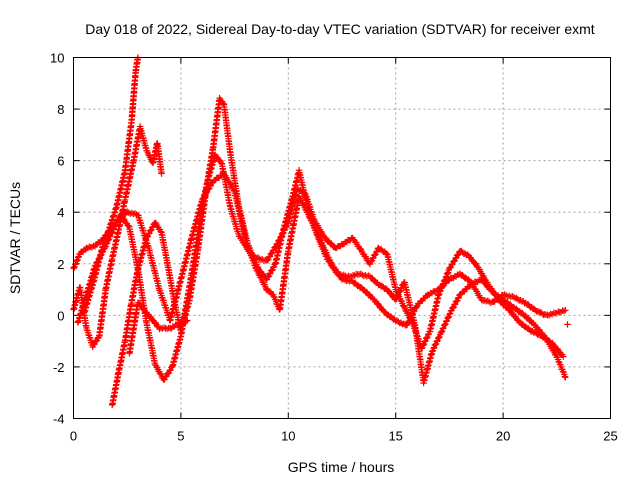  I want to click on x-tick-label: 25, so click(610, 436).